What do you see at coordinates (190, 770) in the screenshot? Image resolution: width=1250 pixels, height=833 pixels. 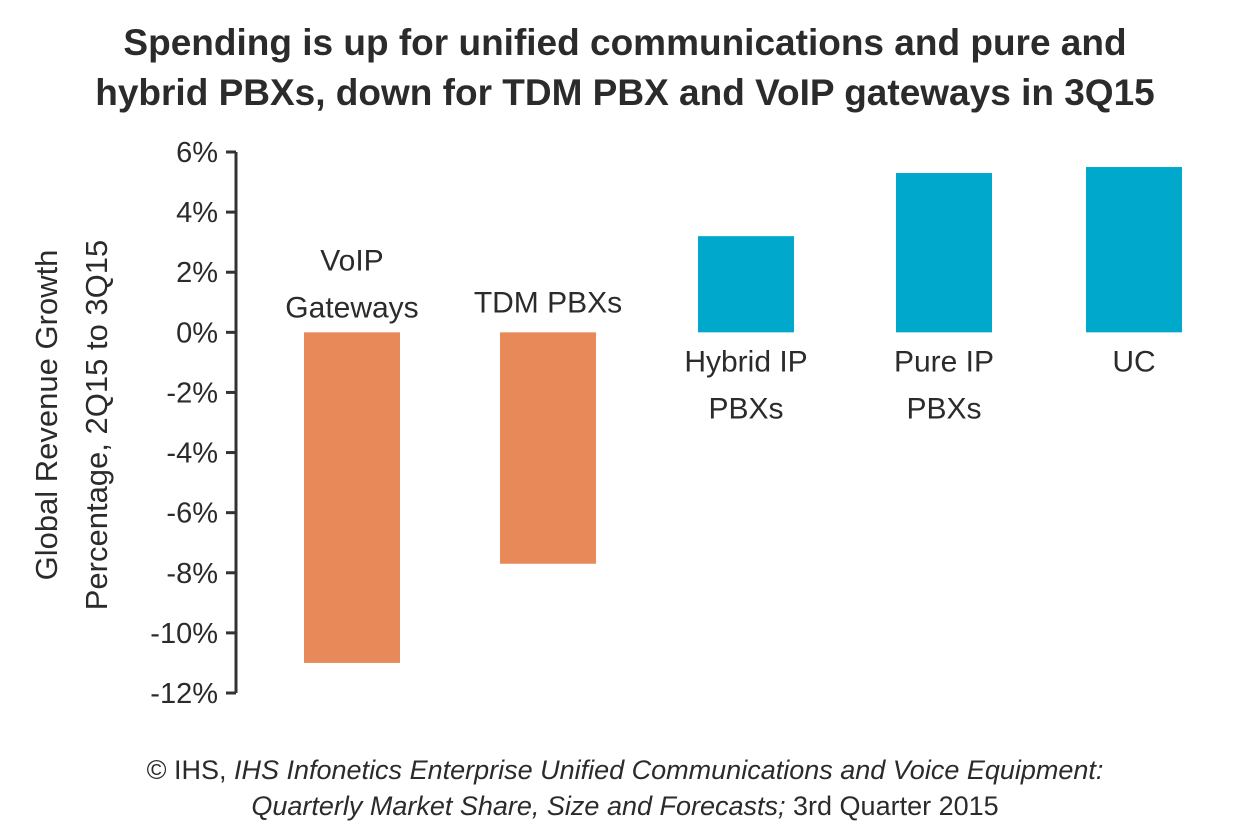 I see `copyright-text: © IHS,` at bounding box center [190, 770].